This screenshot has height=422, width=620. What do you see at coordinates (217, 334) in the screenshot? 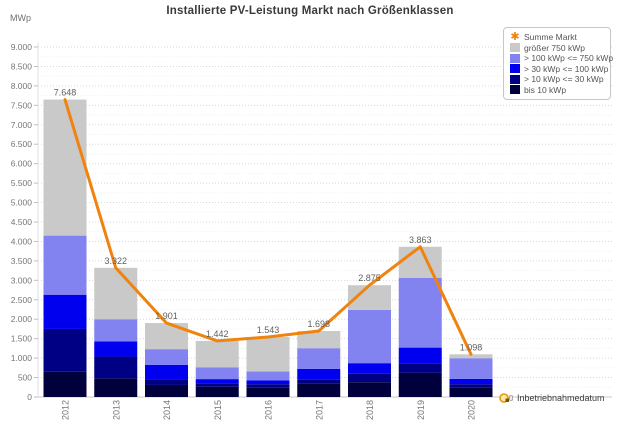
I see `bar-total-label: 1.442` at bounding box center [217, 334].